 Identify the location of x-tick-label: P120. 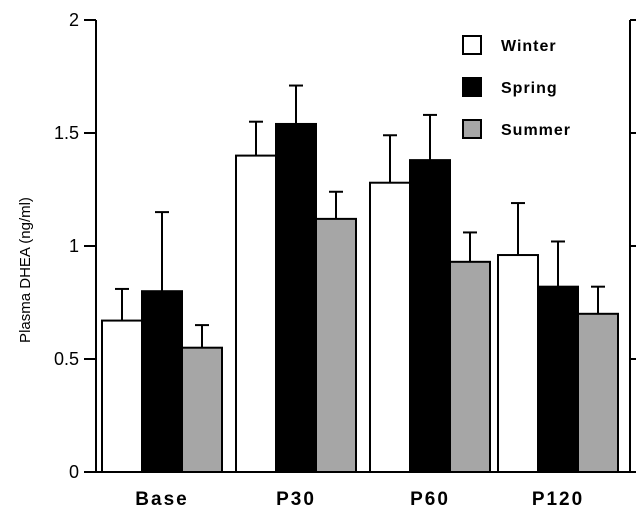
(558, 499).